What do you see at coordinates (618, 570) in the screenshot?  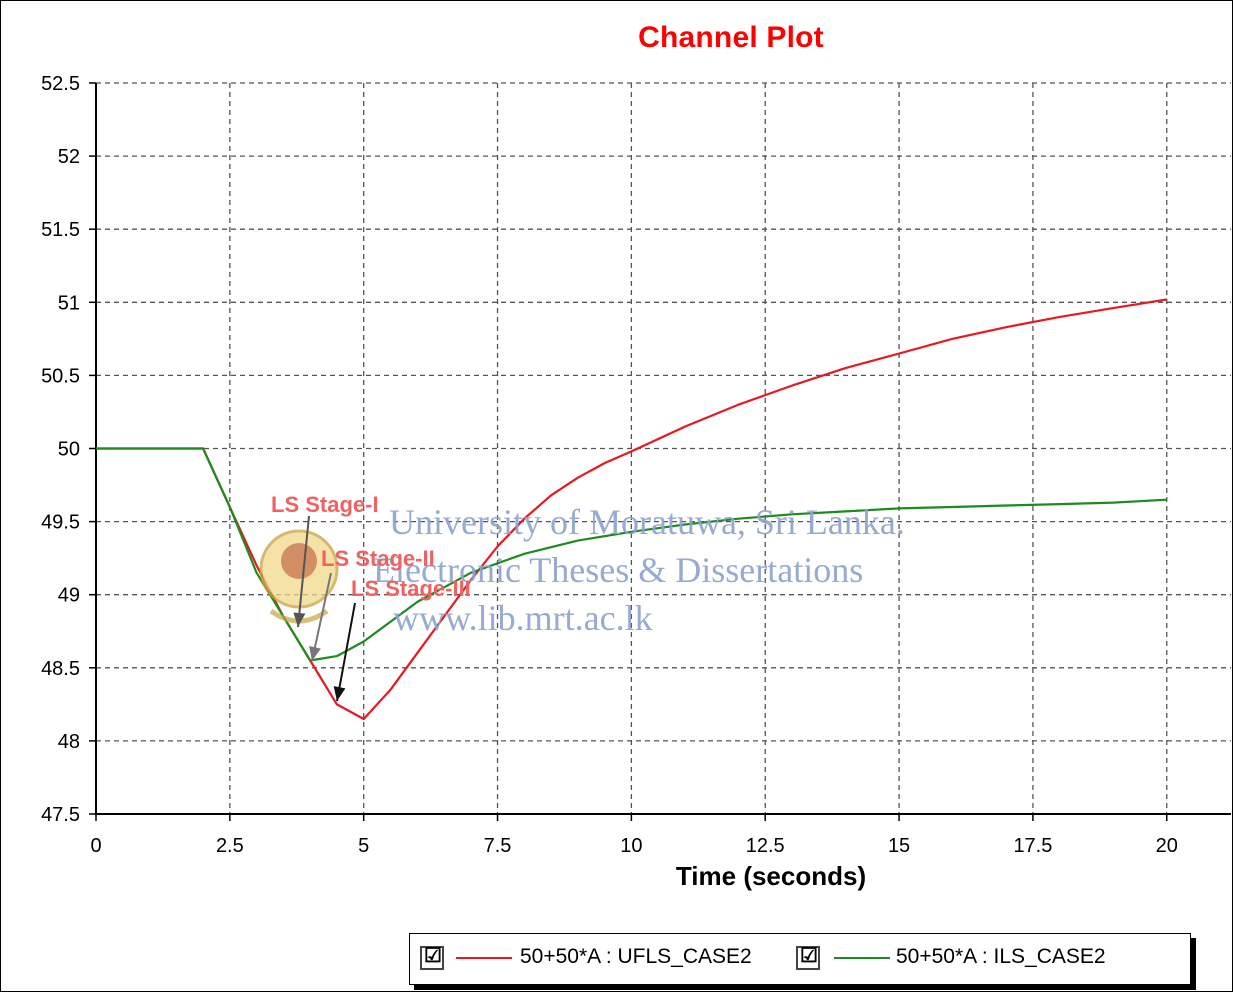 I see `watermark-line-2: Electronic Theses & Dissertations` at bounding box center [618, 570].